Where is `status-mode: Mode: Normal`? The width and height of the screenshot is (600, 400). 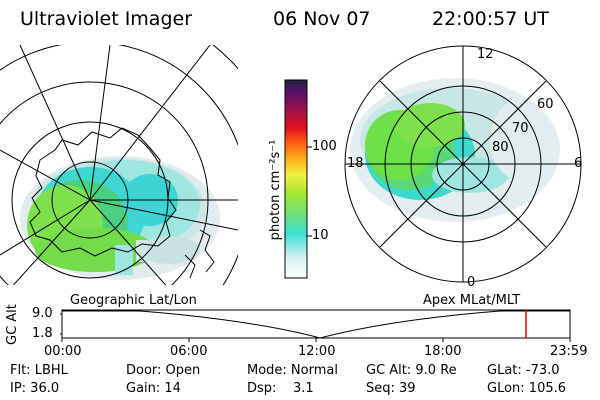 status-mode: Mode: Normal is located at coordinates (292, 370).